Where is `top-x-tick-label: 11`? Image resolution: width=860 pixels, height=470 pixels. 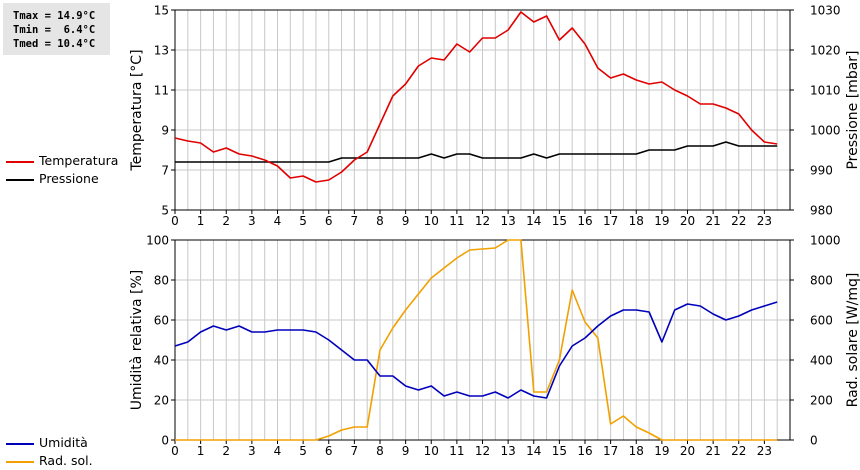 top-x-tick-label: 11 is located at coordinates (456, 221).